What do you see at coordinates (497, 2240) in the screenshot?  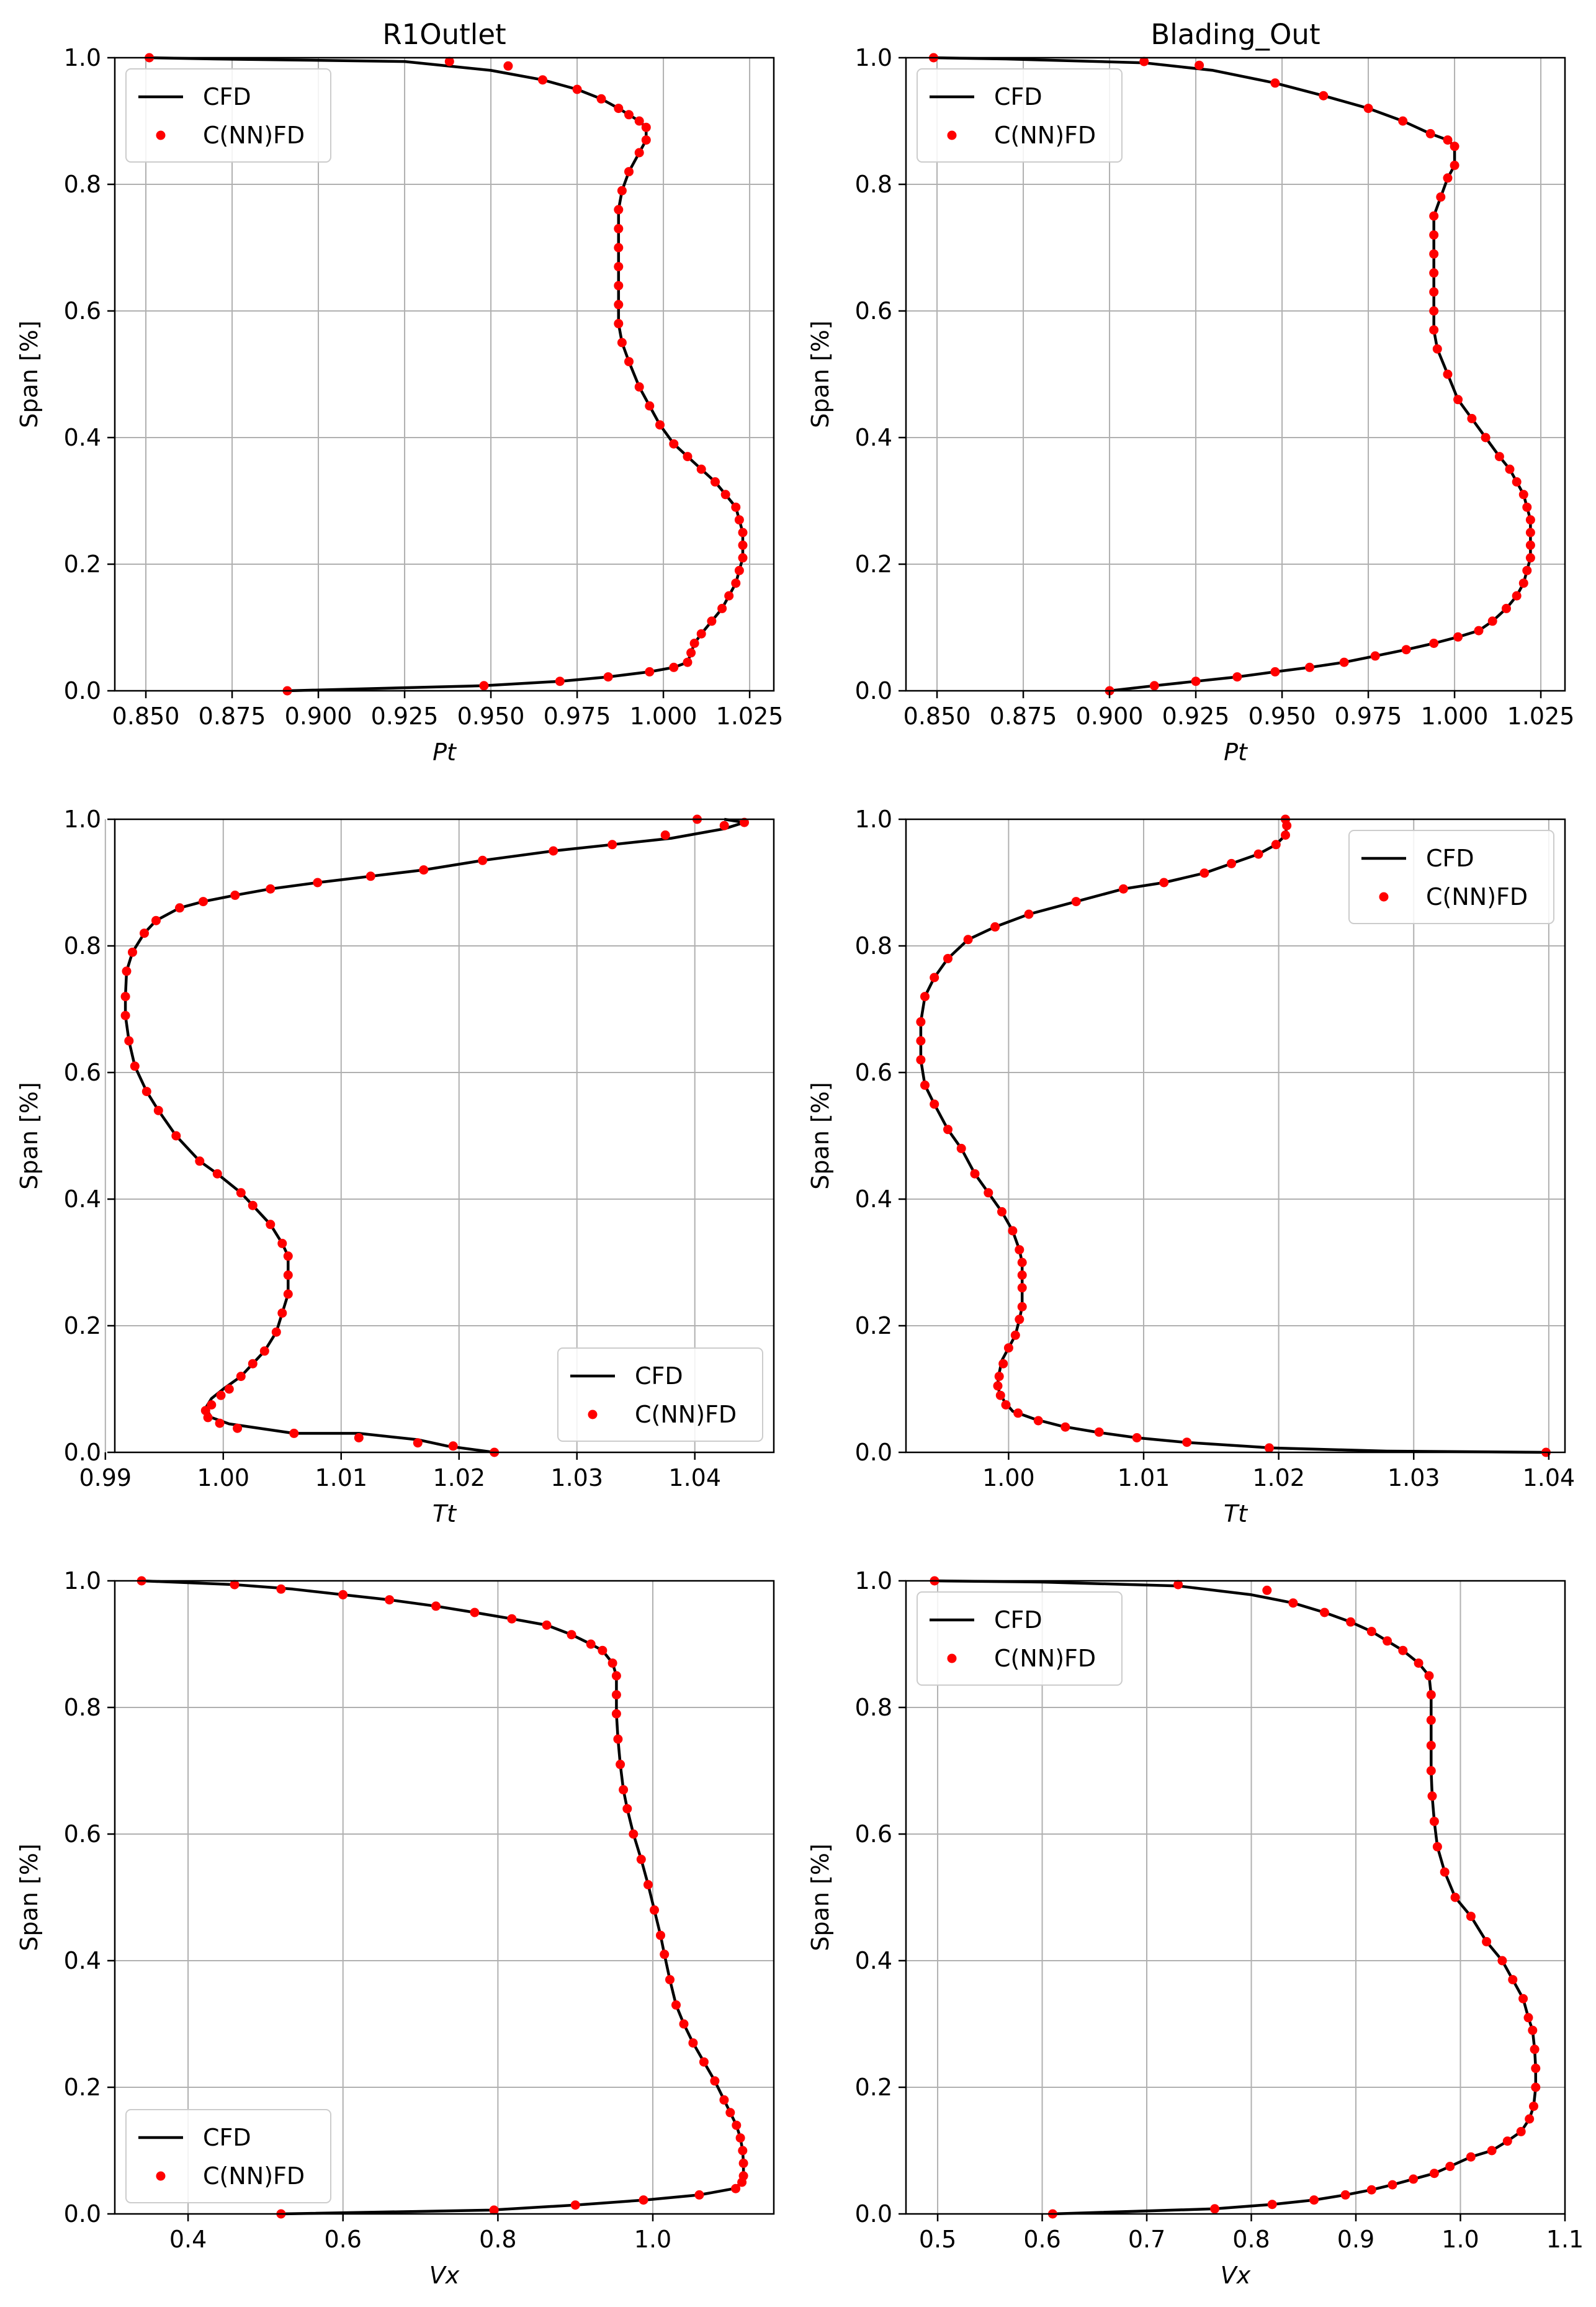 I see `x-tick-label: 0.8` at bounding box center [497, 2240].